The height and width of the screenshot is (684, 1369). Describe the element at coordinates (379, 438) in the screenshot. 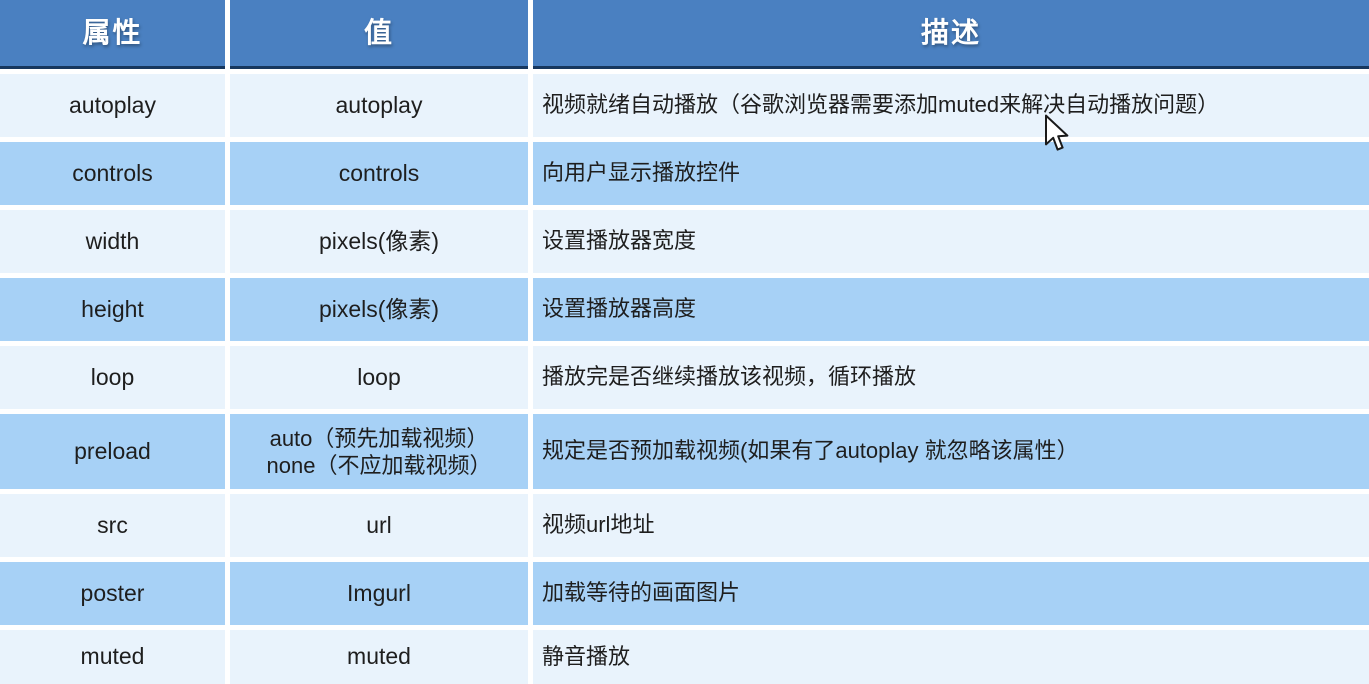

I see `row-preload-value-line1: auto（预先加载视频）` at that location.